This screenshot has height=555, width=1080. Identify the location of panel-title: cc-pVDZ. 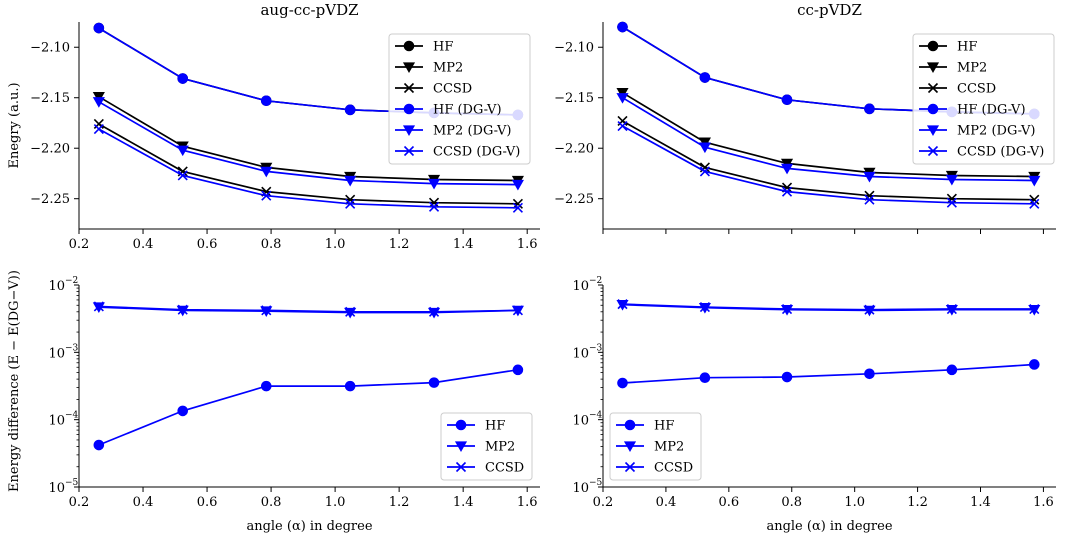
(829, 10).